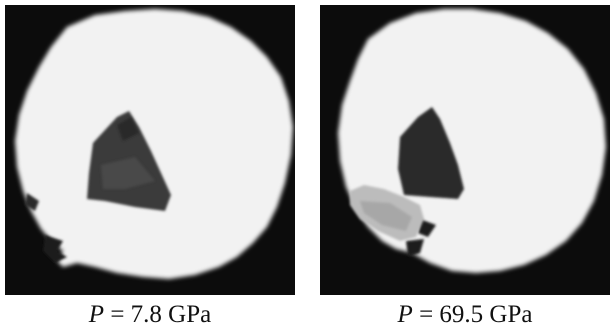 Image resolution: width=610 pixels, height=332 pixels. What do you see at coordinates (158, 314) in the screenshot?
I see `pressure-value: = 7.8 GPa` at bounding box center [158, 314].